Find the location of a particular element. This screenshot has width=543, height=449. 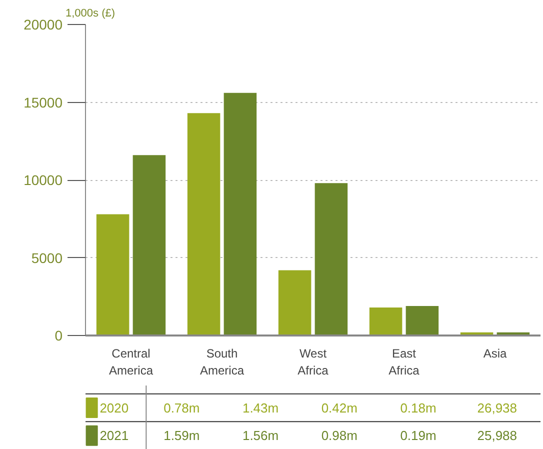

text: 0.18m is located at coordinates (418, 408).